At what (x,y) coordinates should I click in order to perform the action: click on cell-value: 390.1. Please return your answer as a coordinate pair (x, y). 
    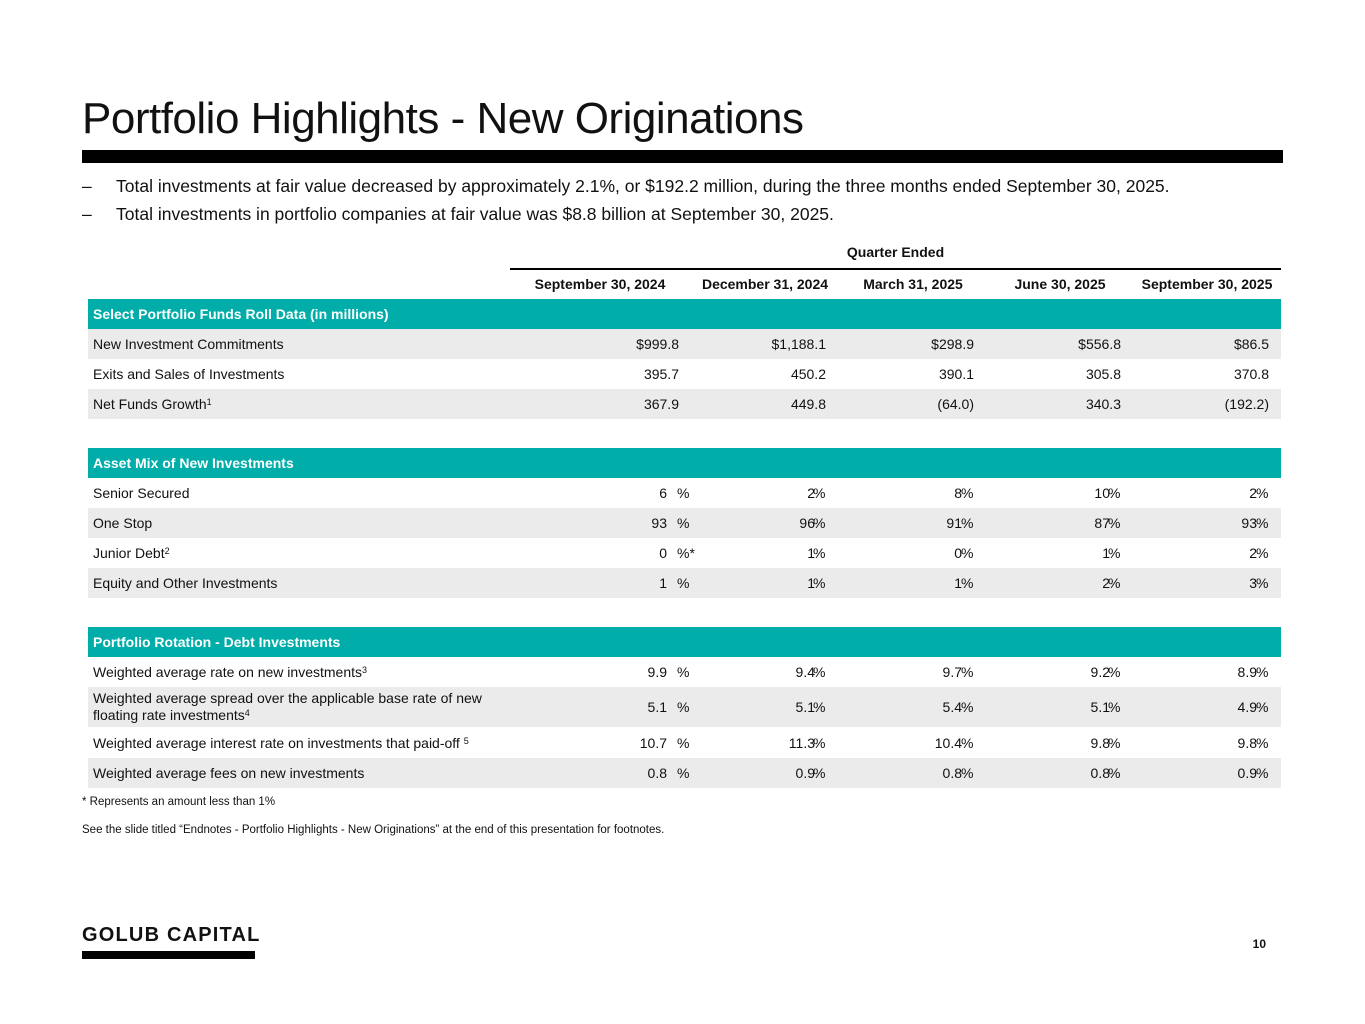
    Looking at the image, I should click on (956, 374).